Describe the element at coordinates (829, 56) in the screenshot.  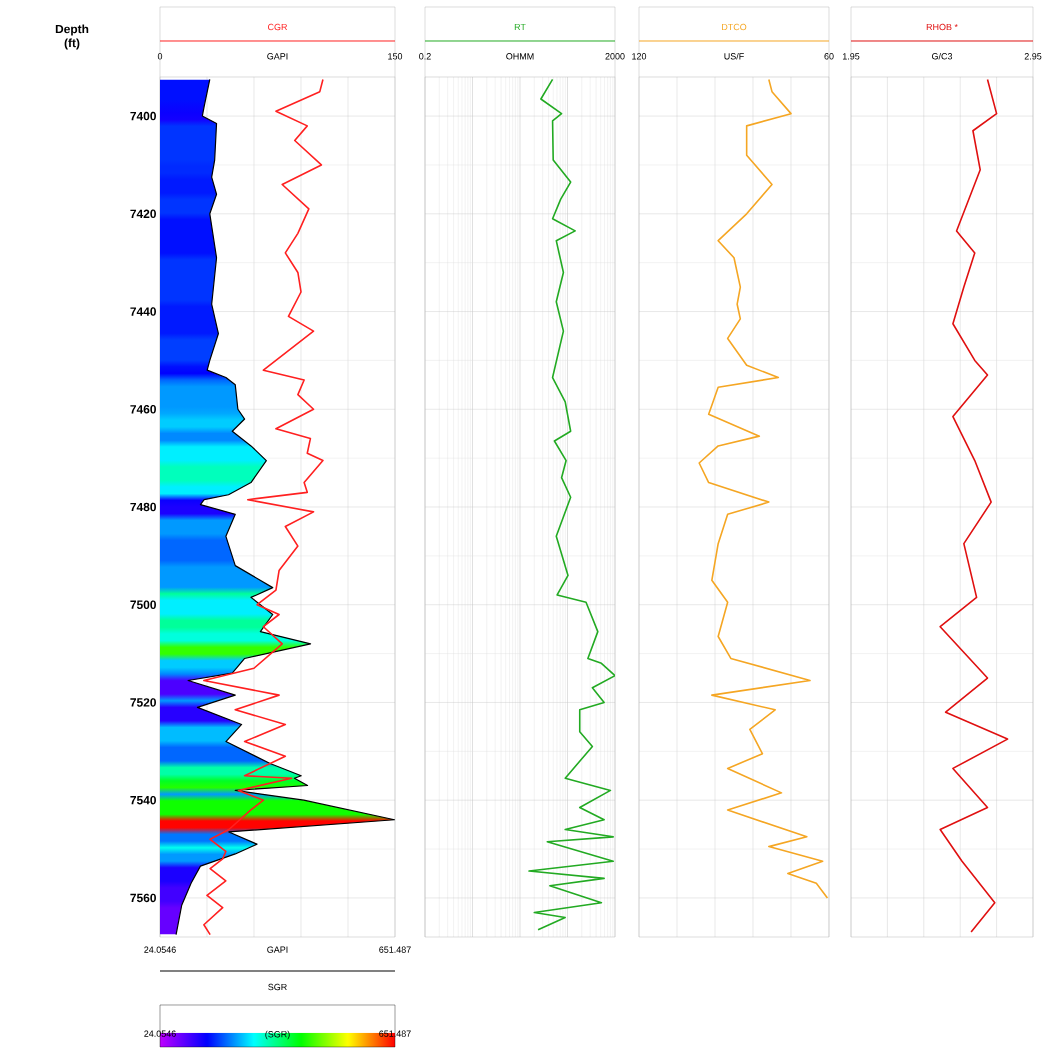
I see `x-tick-label: 60` at that location.